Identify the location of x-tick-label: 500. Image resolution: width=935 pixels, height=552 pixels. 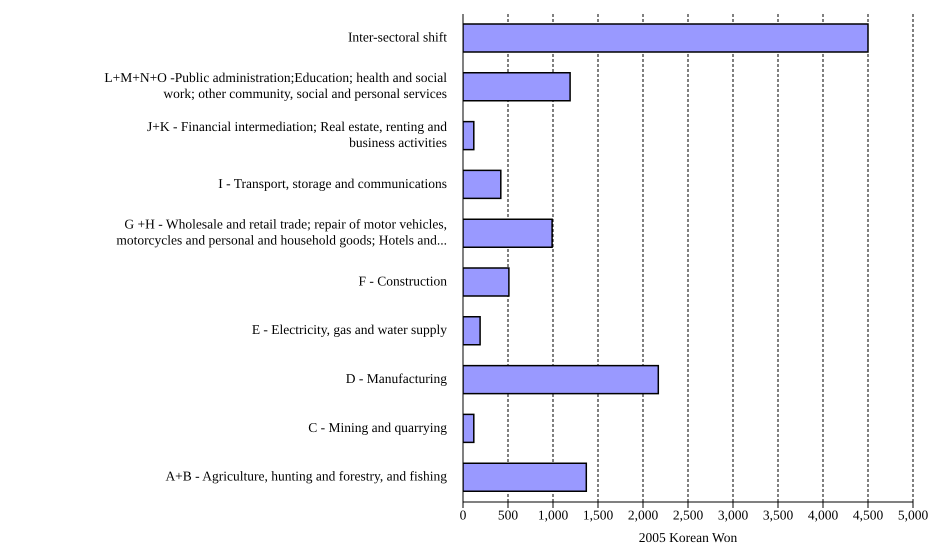
(508, 515).